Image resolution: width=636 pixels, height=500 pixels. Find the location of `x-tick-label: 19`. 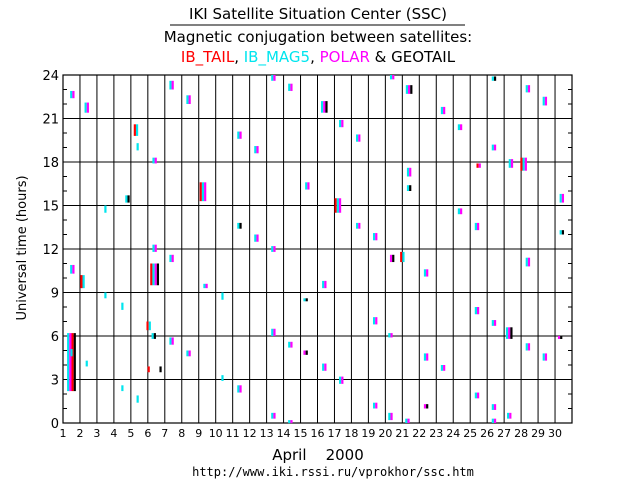

x-tick-label: 19 is located at coordinates (368, 433).